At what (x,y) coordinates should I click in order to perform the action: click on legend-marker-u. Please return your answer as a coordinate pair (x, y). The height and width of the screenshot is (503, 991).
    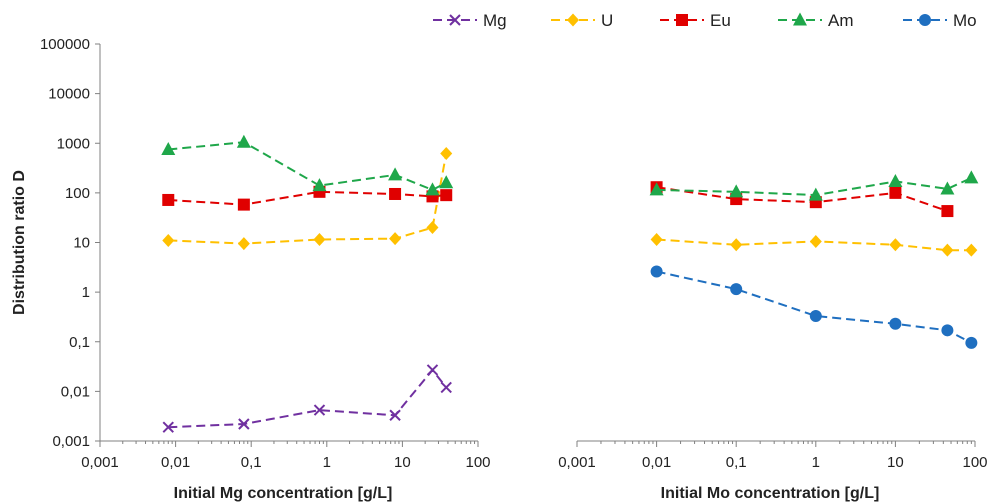
    Looking at the image, I should click on (573, 20).